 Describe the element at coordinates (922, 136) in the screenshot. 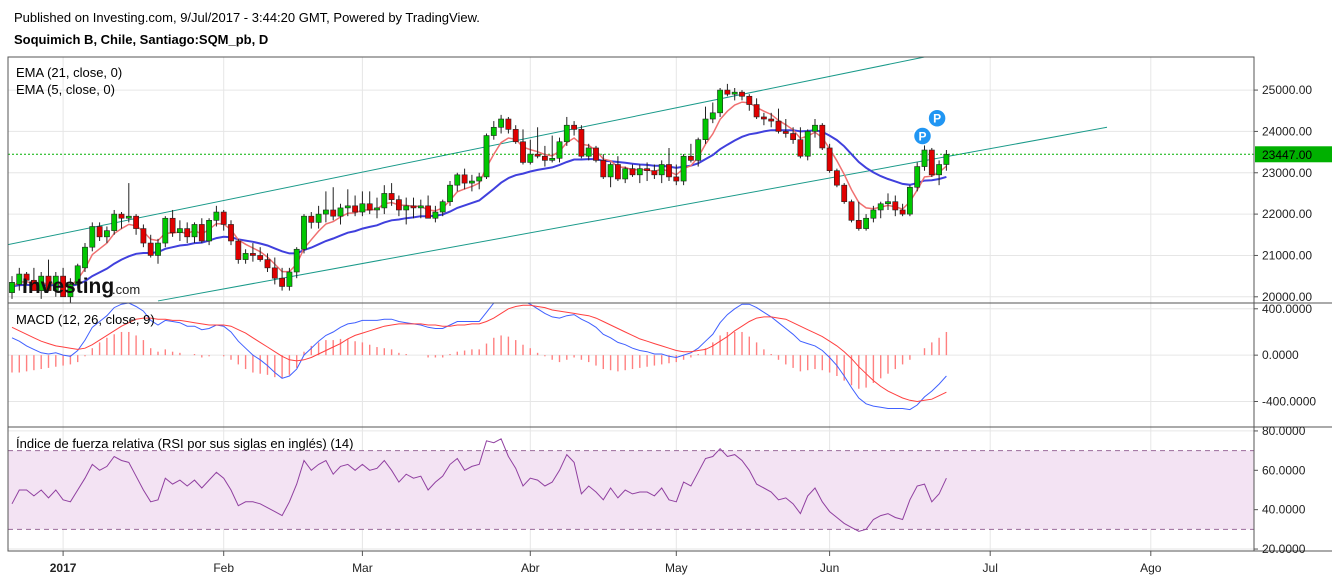

I see `pivot-marker: P` at that location.